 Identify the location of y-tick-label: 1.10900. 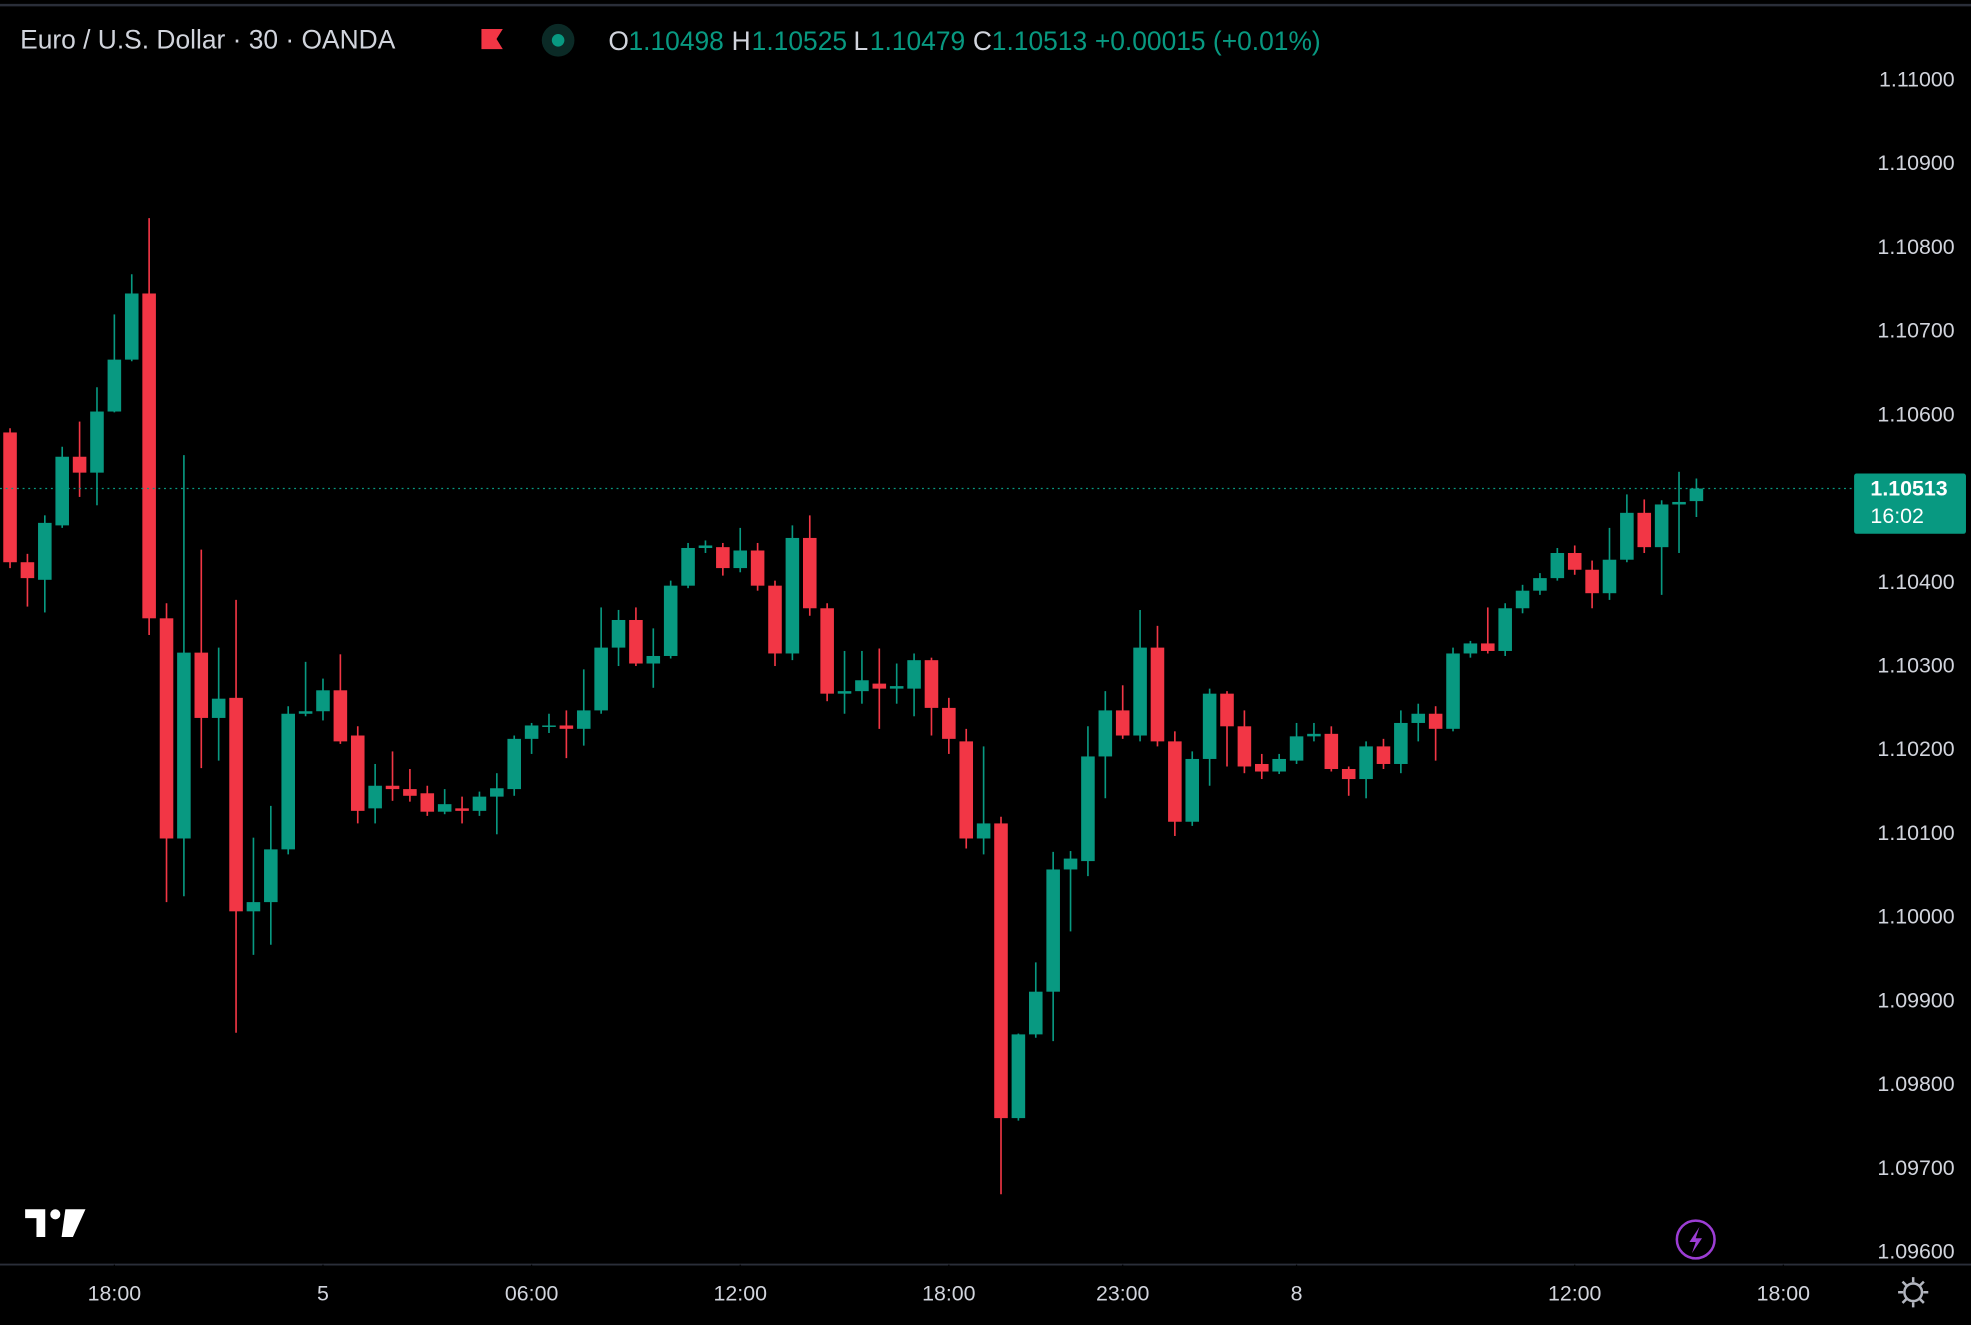
(1915, 163).